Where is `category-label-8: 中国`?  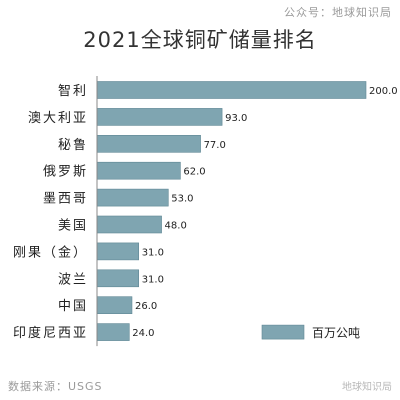
category-label-8: 中国 is located at coordinates (73, 306).